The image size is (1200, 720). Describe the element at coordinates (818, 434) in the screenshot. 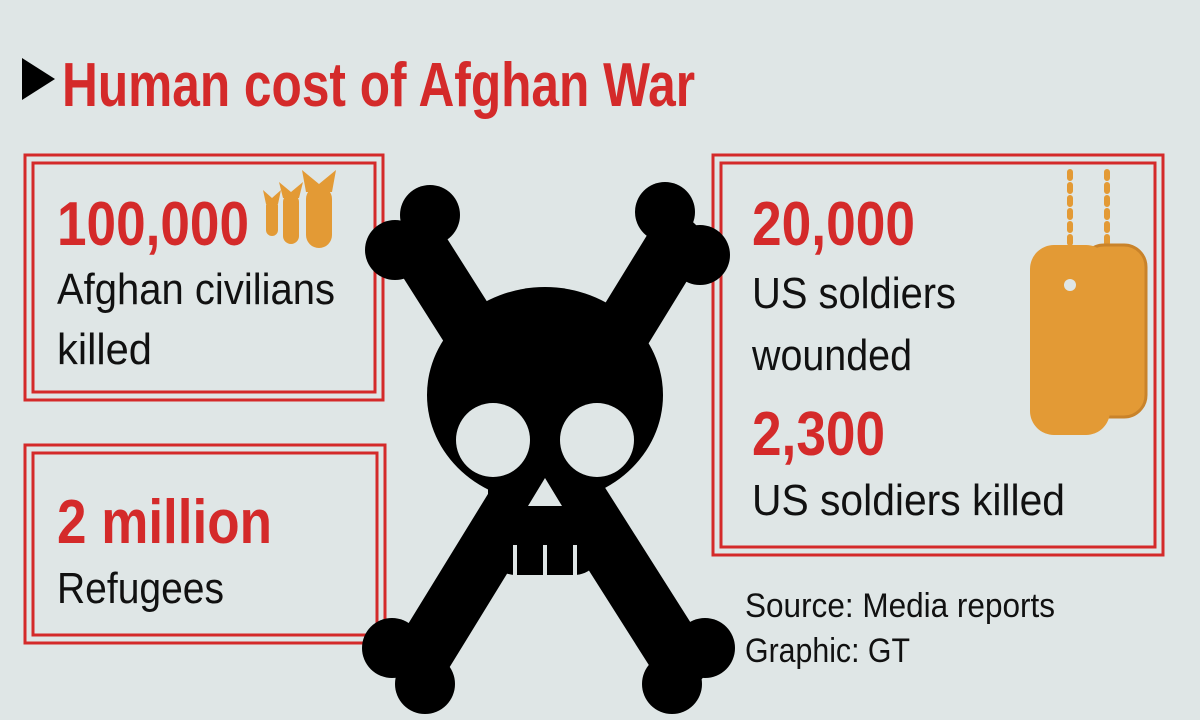

I see `figure: 2,300` at that location.